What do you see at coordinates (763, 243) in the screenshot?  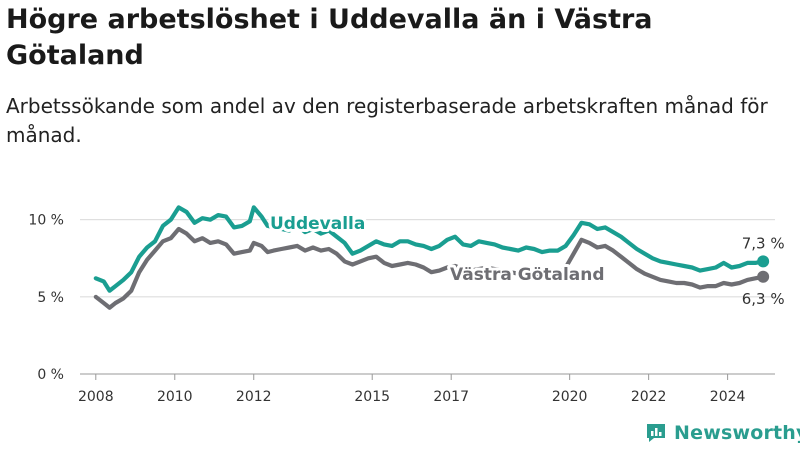 I see `end-value-label-uddevalla: 7,3 %` at bounding box center [763, 243].